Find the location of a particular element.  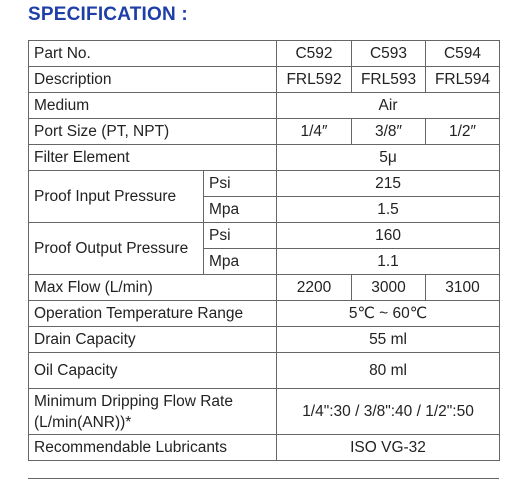

table-row-proof-input-mpa: Mpa 1.5 is located at coordinates (265, 209).